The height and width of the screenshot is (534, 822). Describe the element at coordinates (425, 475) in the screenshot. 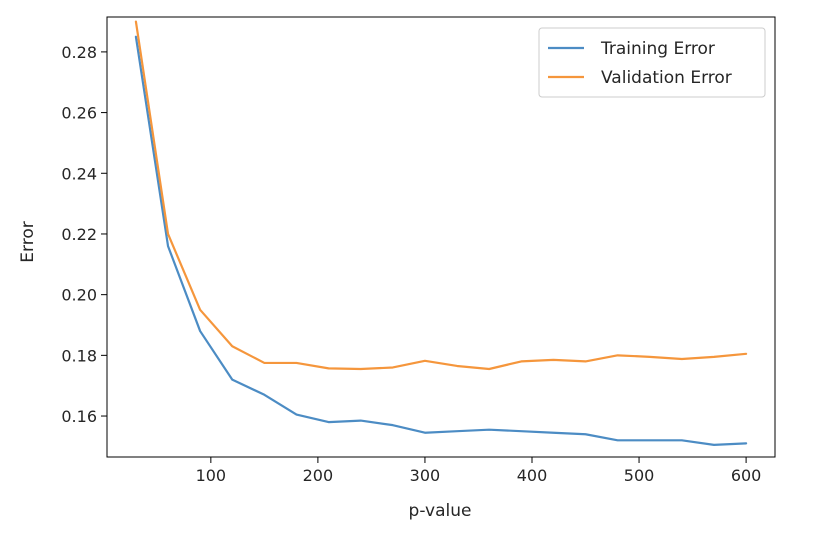

I see `x-tick-label: 300` at that location.